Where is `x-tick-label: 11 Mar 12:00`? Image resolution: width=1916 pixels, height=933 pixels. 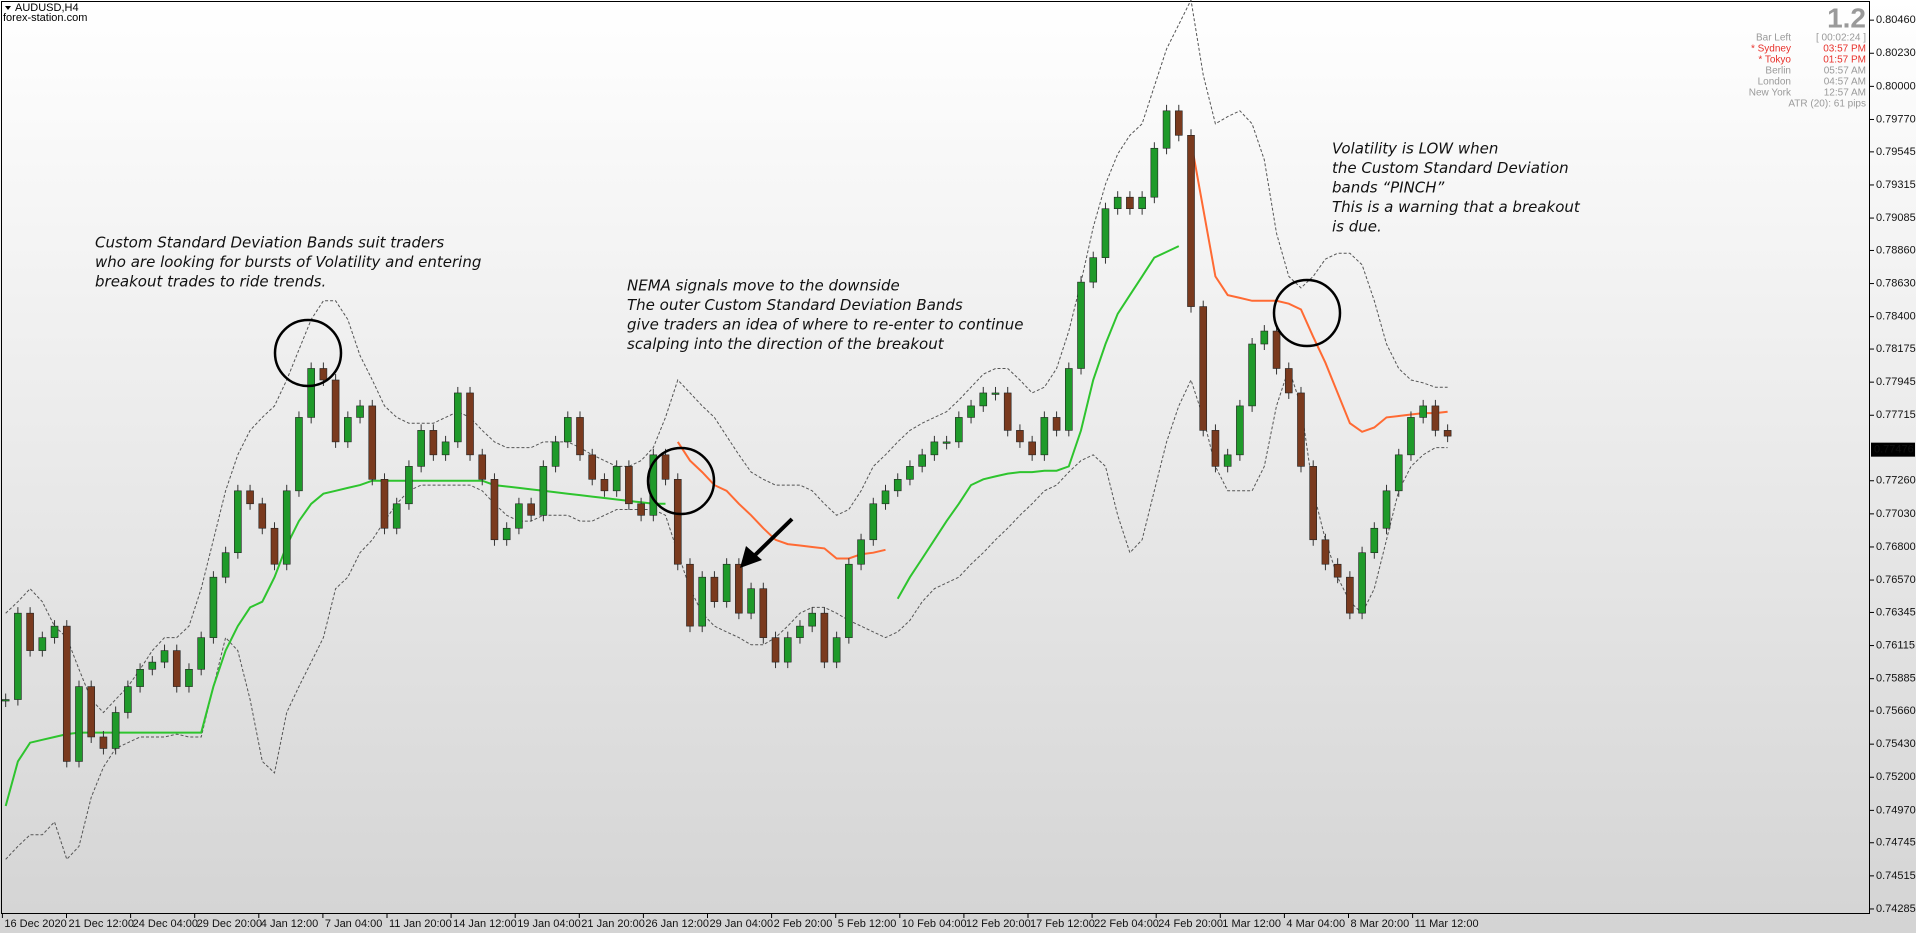
x-tick-label: 11 Mar 12:00 is located at coordinates (1447, 924).